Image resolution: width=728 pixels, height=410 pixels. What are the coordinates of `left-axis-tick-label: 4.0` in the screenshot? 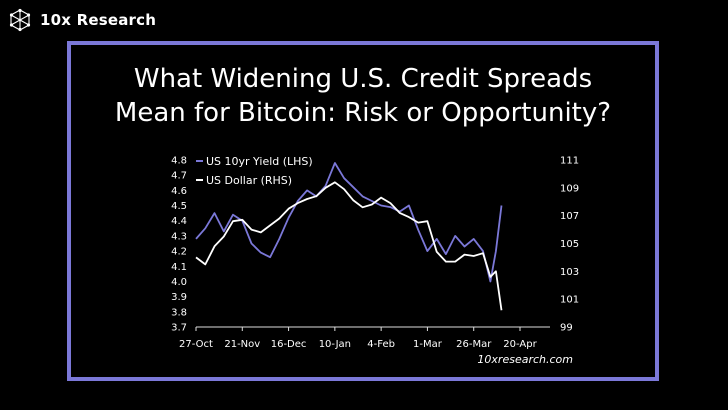 It's located at (179, 282).